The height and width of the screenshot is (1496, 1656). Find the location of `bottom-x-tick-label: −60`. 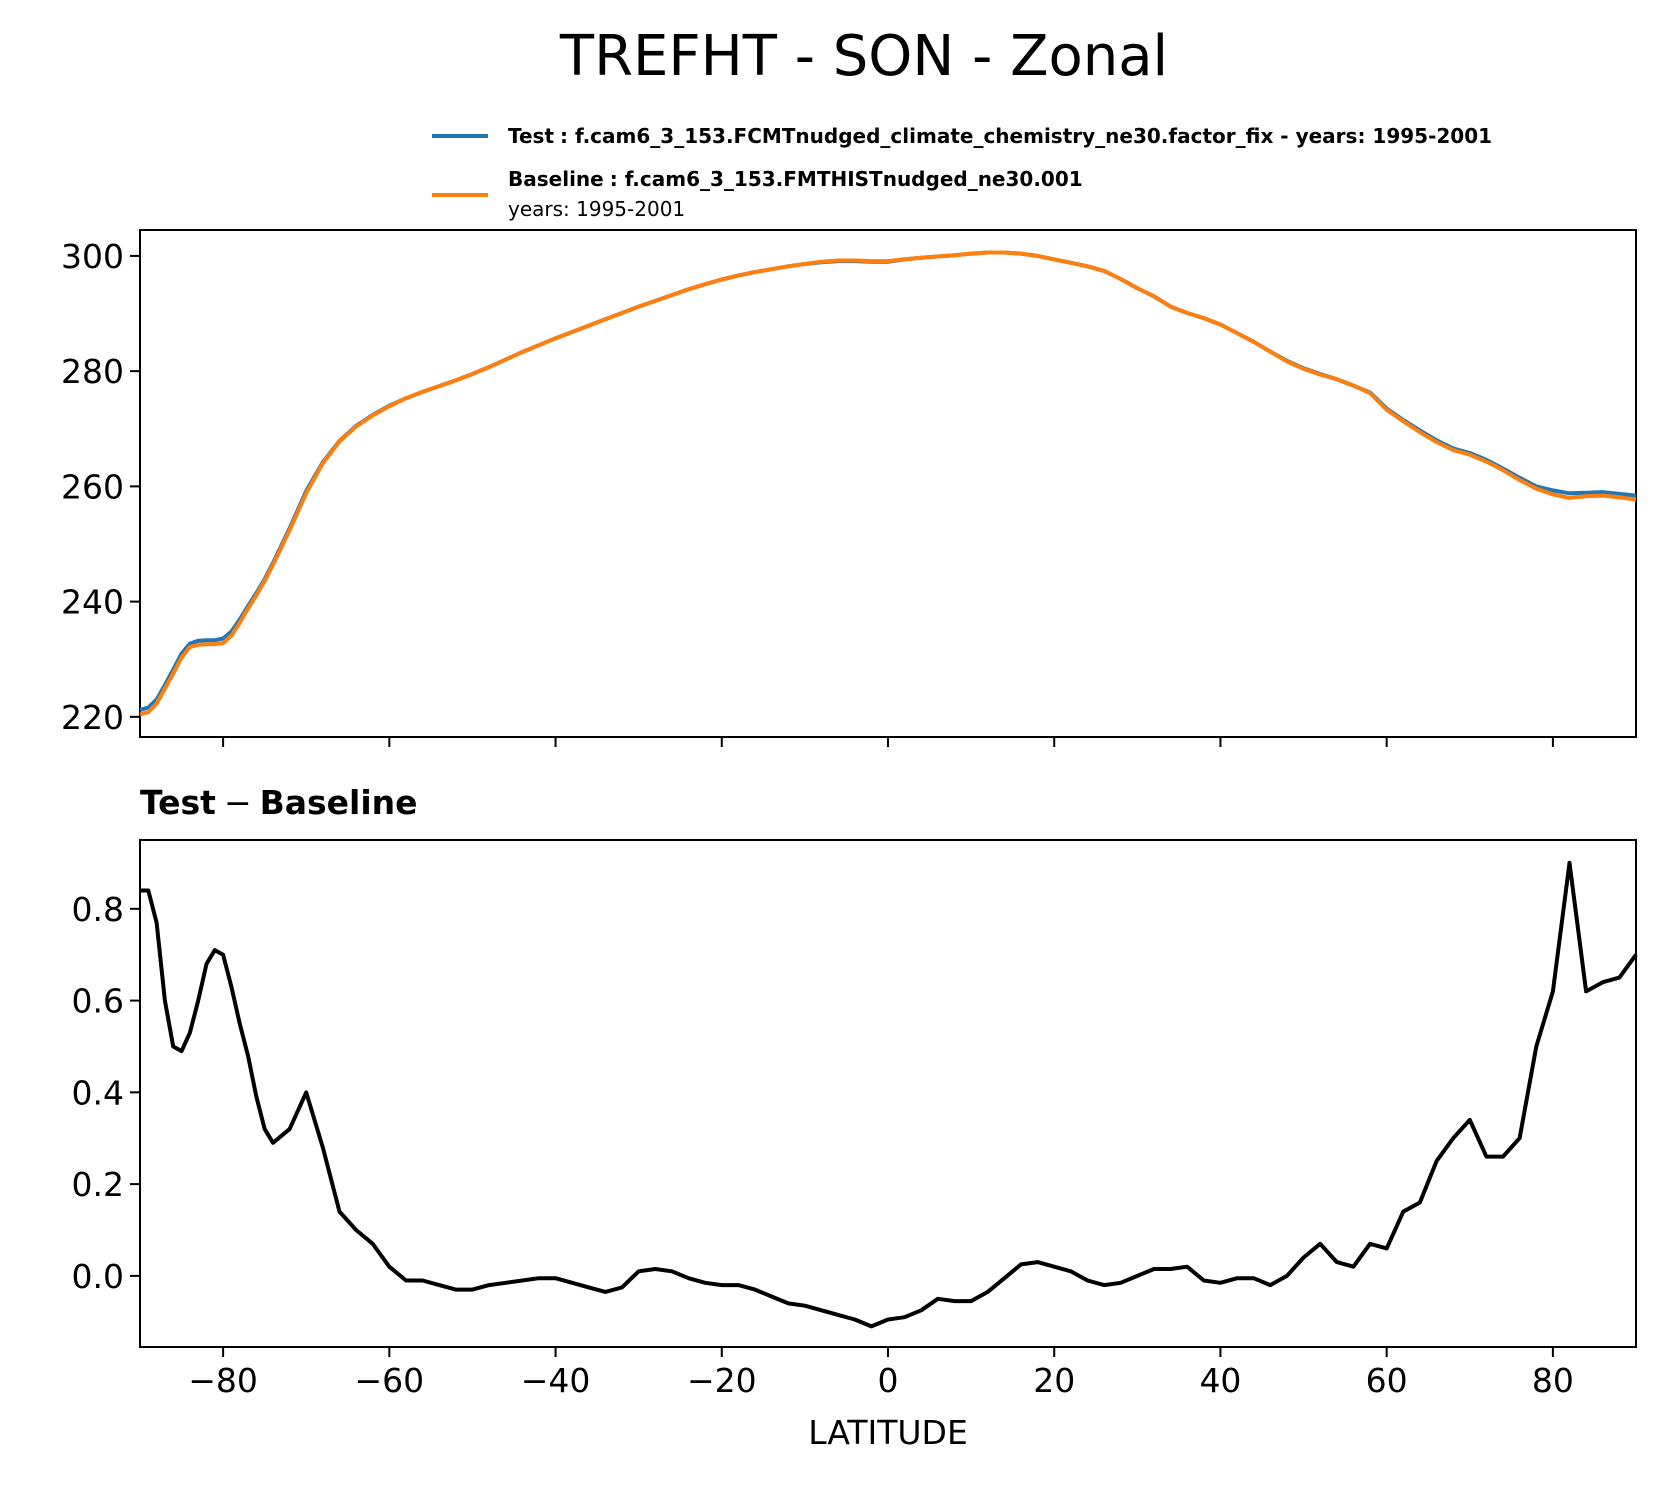

bottom-x-tick-label: −60 is located at coordinates (390, 1380).